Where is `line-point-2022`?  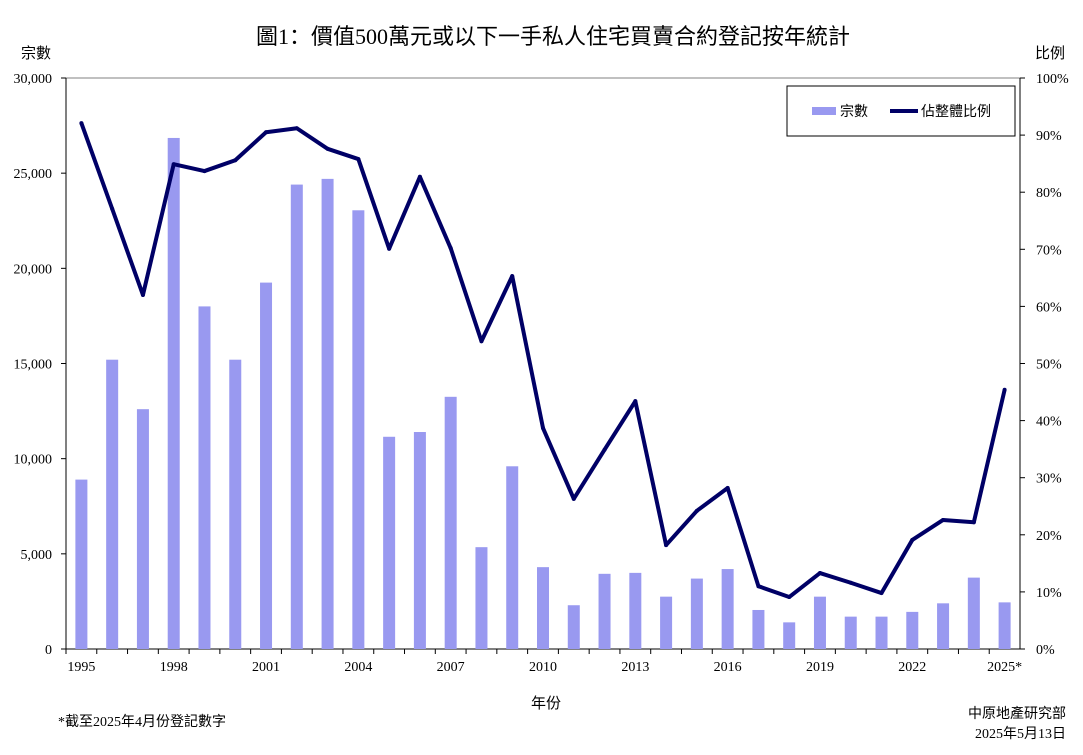 line-point-2022 is located at coordinates (912, 539).